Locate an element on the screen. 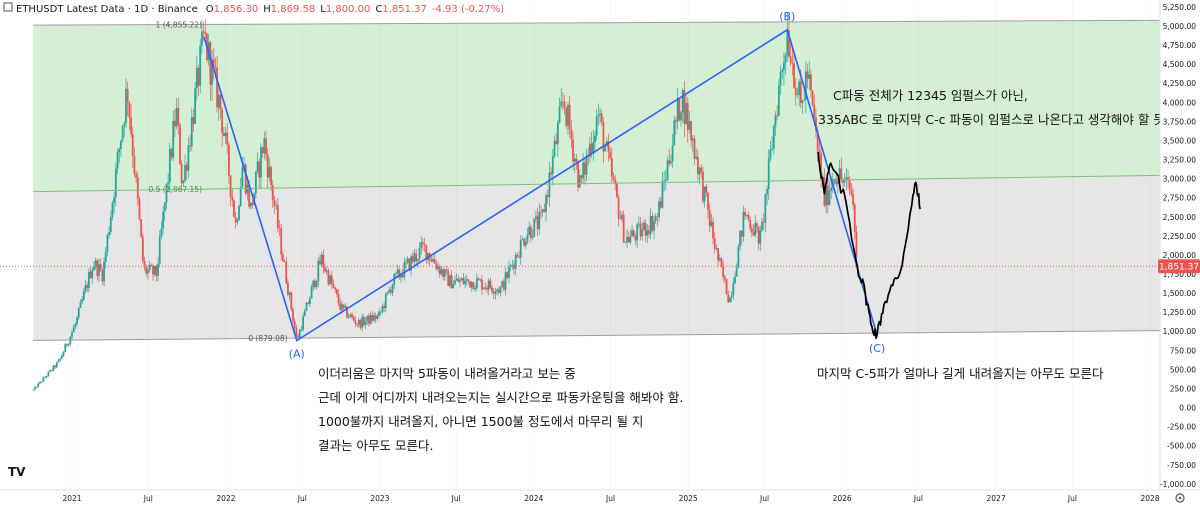  channel-line is located at coordinates (604, 335).